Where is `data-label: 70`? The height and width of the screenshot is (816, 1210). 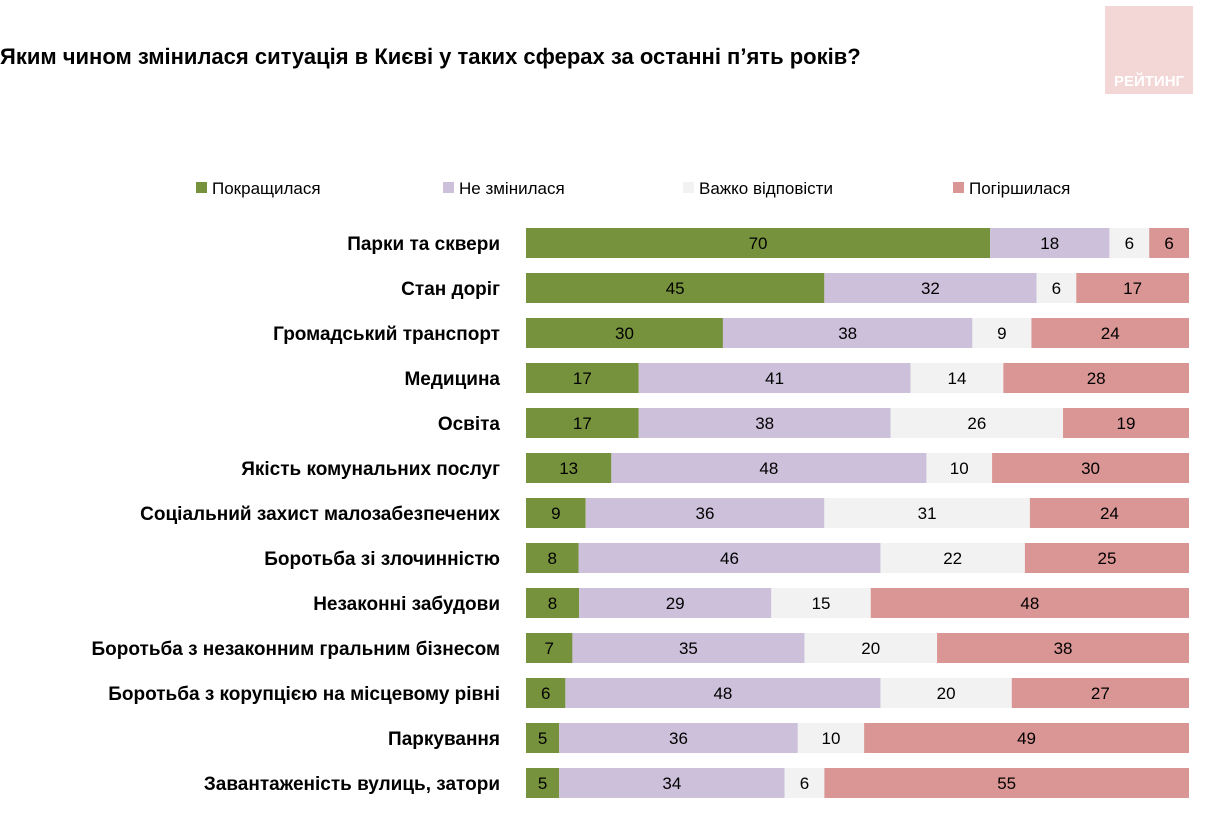
data-label: 70 is located at coordinates (758, 243).